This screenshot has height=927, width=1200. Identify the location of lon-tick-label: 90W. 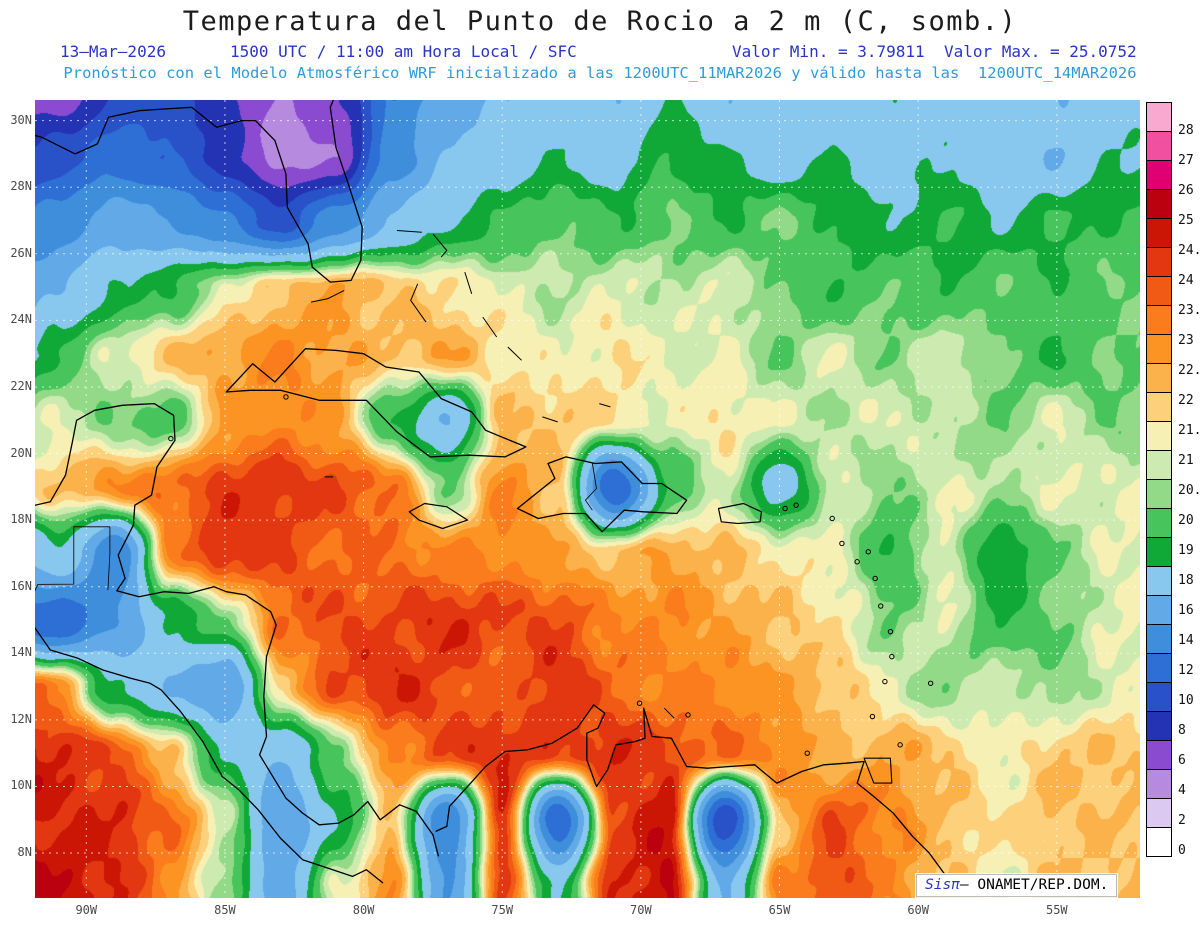
(86, 910).